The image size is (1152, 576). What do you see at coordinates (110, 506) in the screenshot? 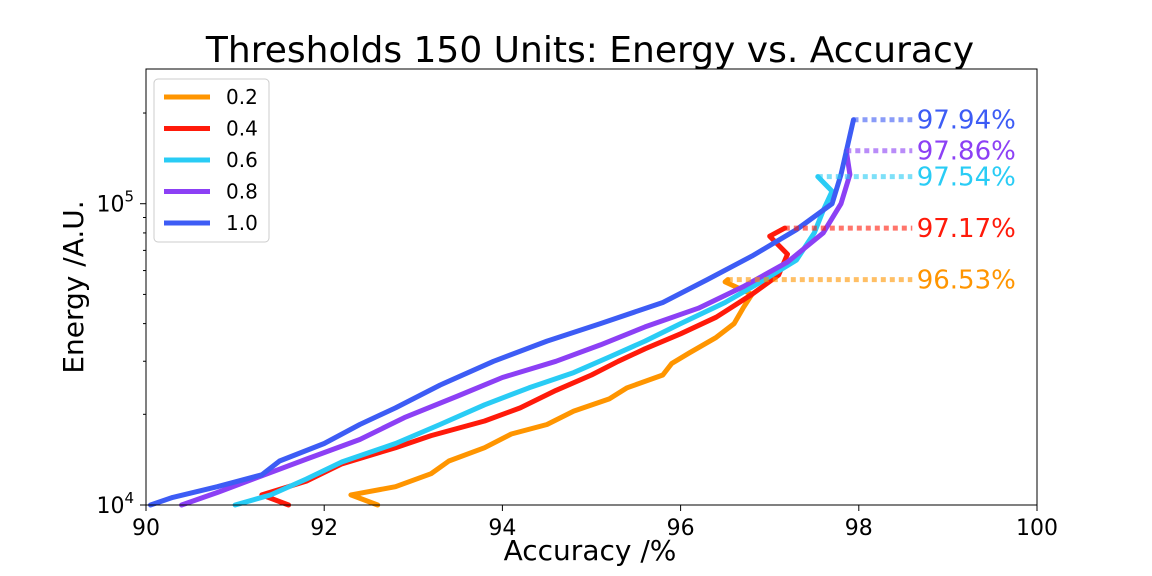
I see `y-tick-base-0: 10` at bounding box center [110, 506].